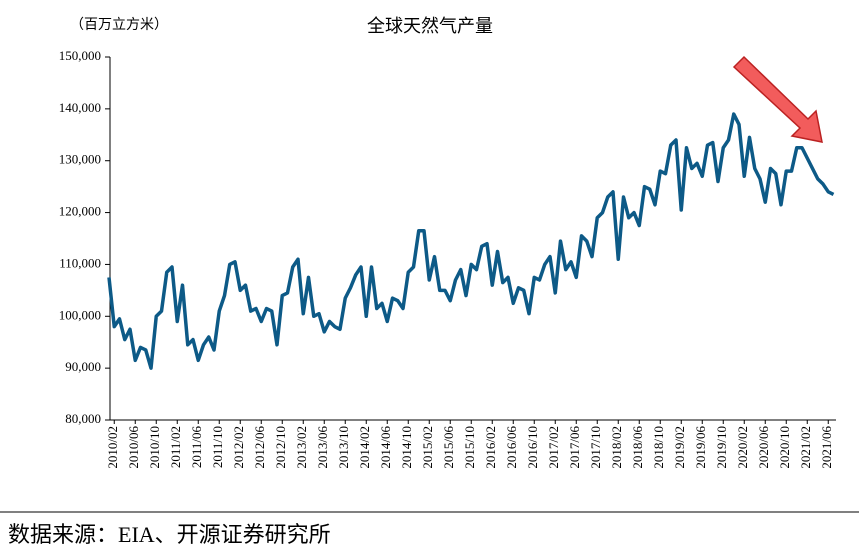 The width and height of the screenshot is (859, 555). I want to click on x-tick-label: 2019/06, so click(700, 447).